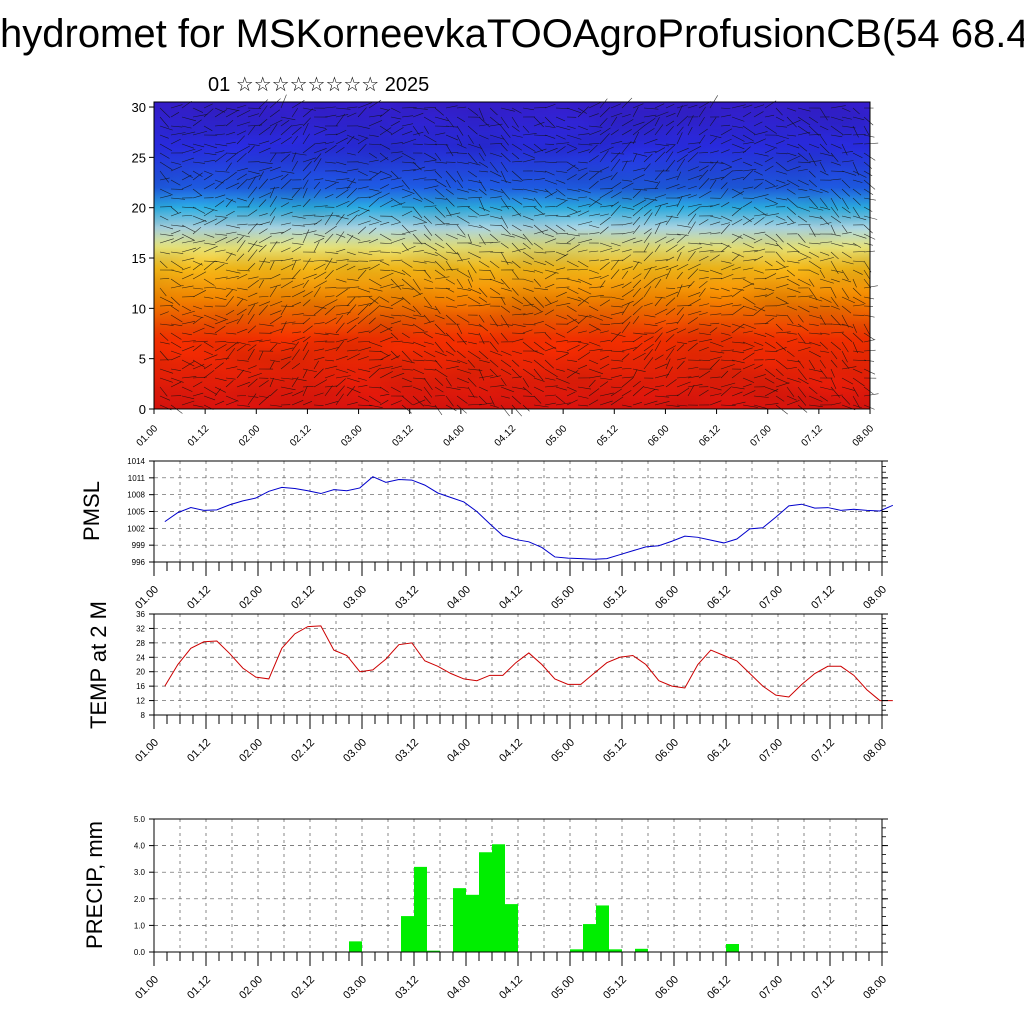 This screenshot has width=1024, height=1024. Describe the element at coordinates (608, 436) in the screenshot. I see `x-tick-label: 05.12` at that location.